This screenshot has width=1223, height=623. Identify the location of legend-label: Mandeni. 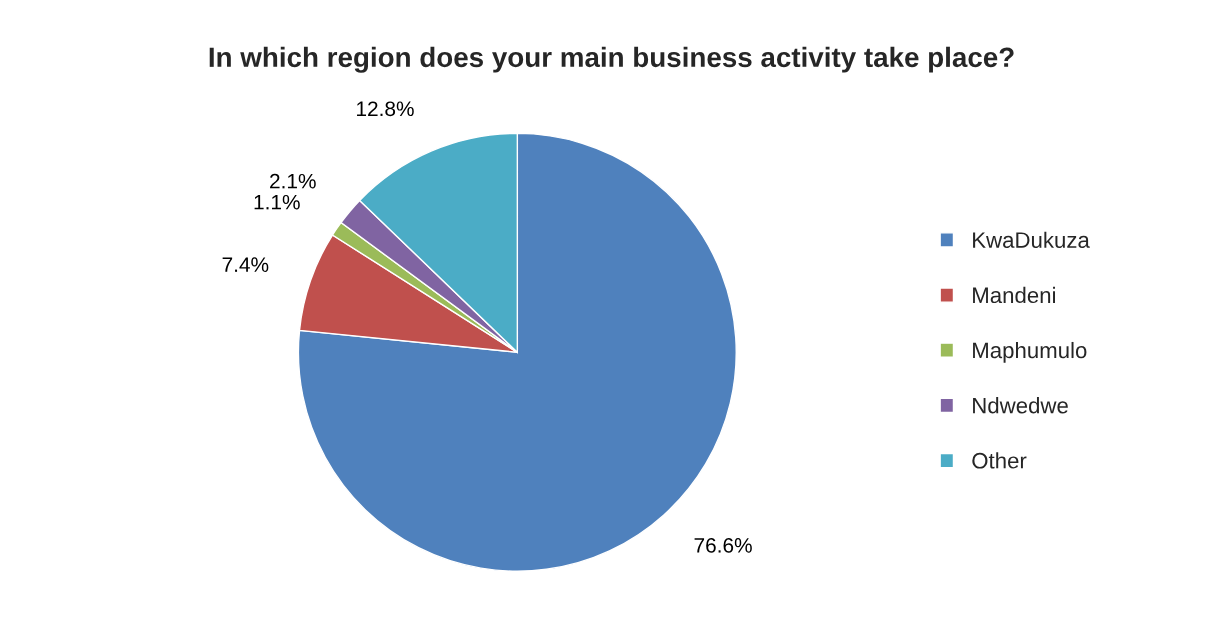
(1014, 295).